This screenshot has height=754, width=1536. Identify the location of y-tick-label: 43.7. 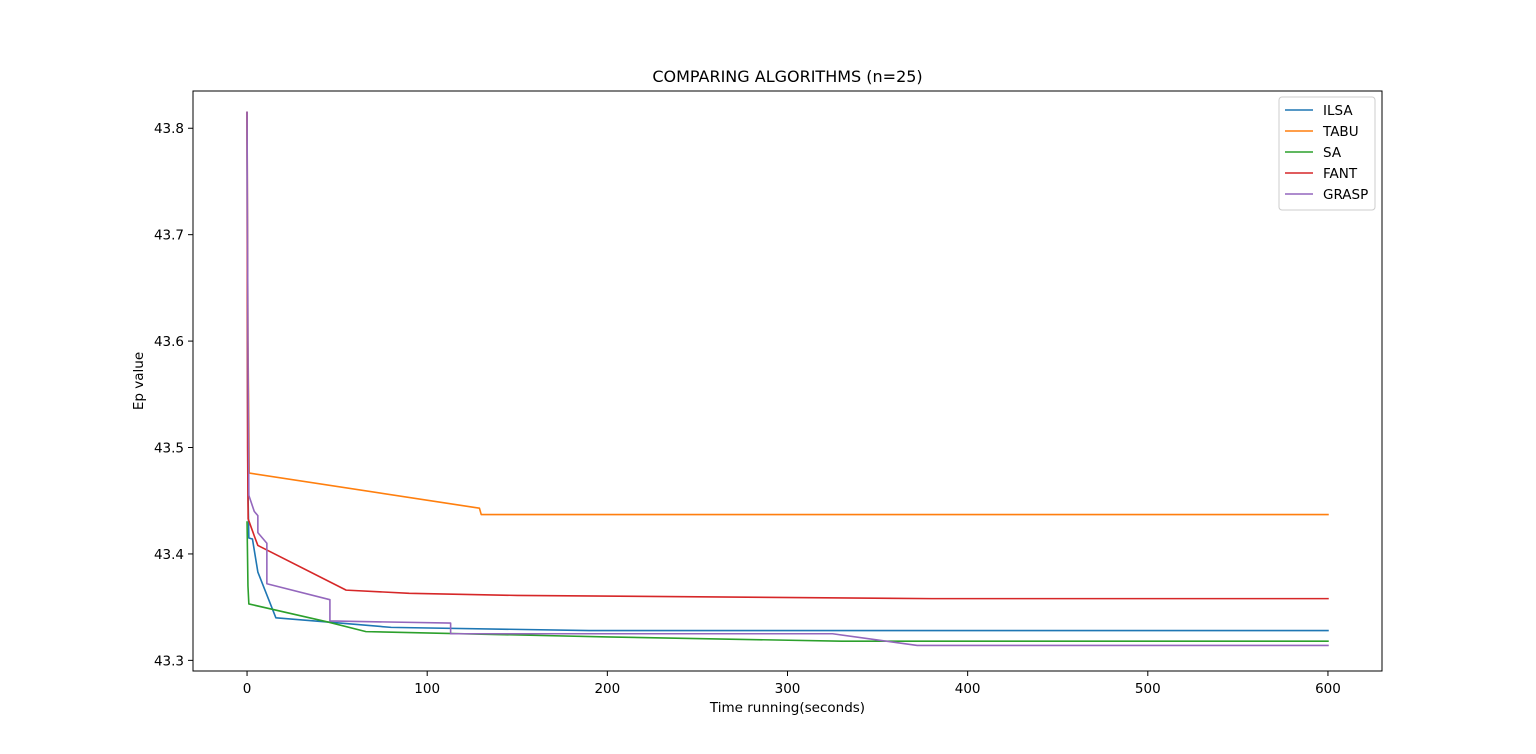
(169, 236).